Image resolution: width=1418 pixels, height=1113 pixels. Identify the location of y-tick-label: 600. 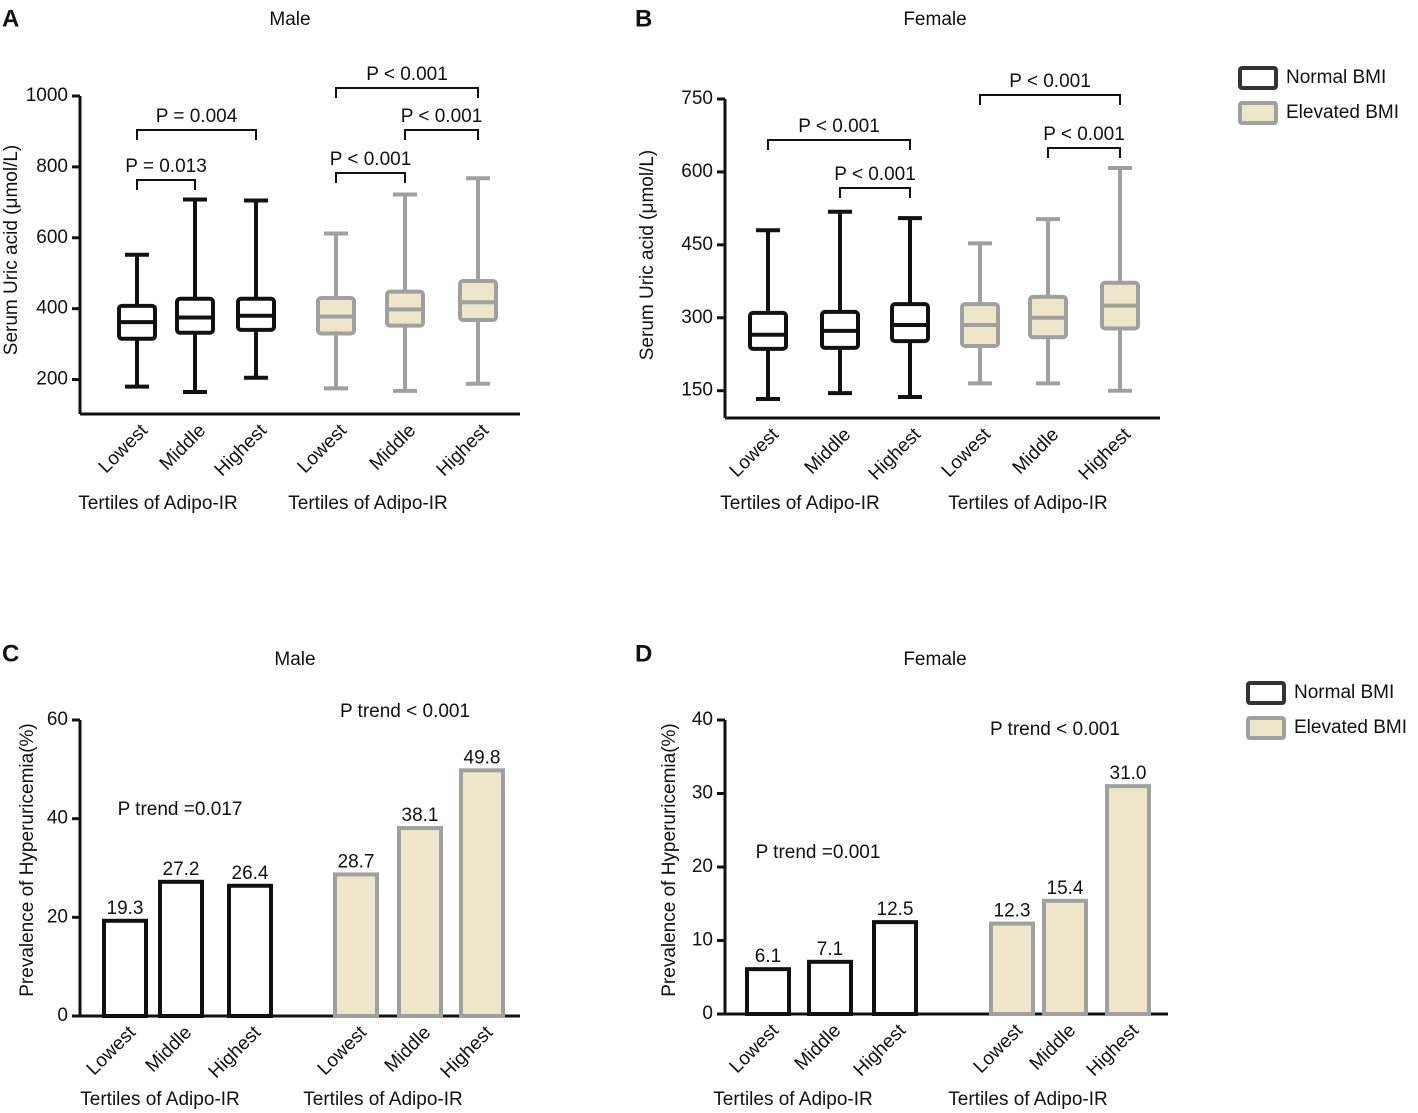
(697, 171).